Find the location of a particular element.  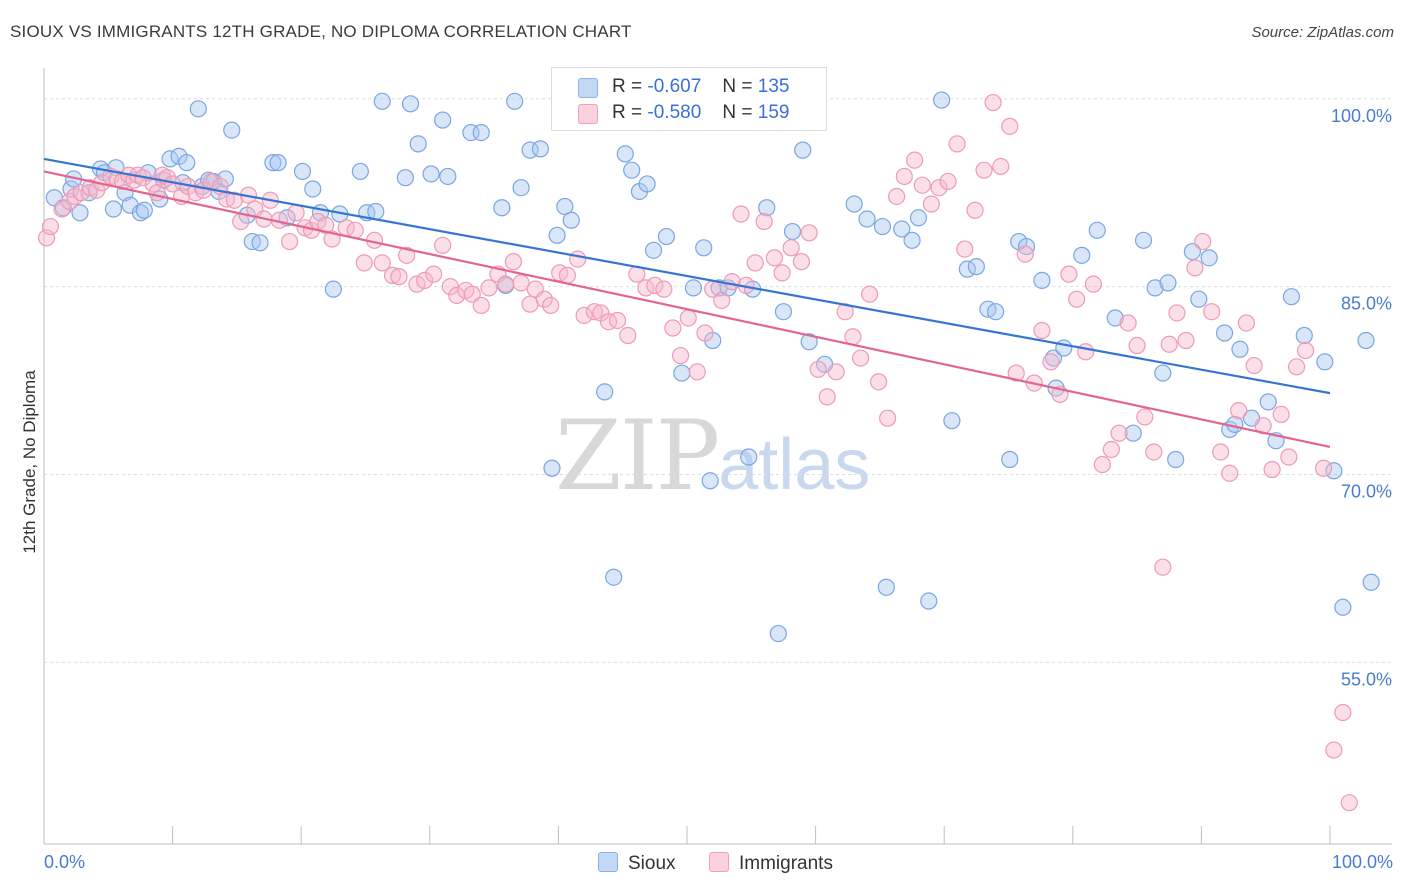

legend-r-value-immigrants: -0.580 is located at coordinates (674, 112).